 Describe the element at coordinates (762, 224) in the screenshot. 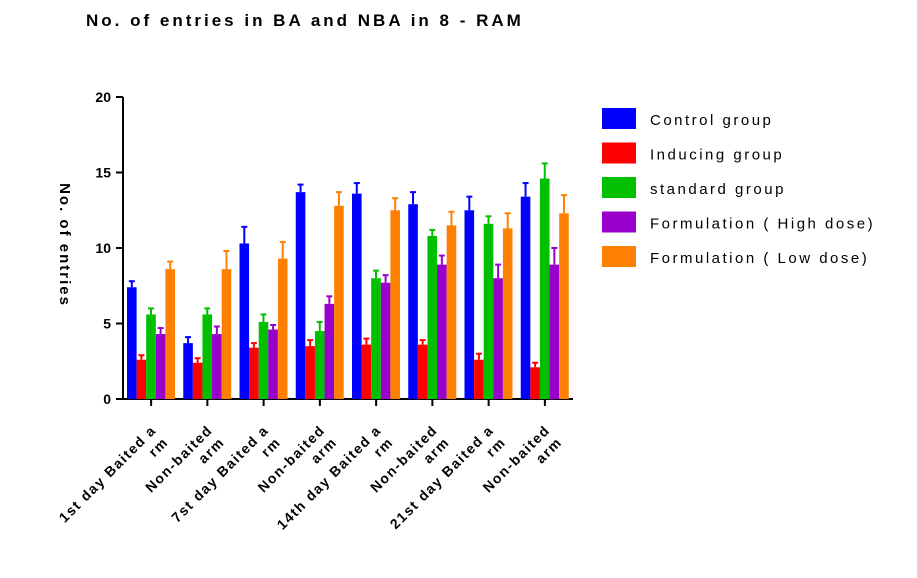

I see `legend-label: Formulation ( High dose)` at that location.